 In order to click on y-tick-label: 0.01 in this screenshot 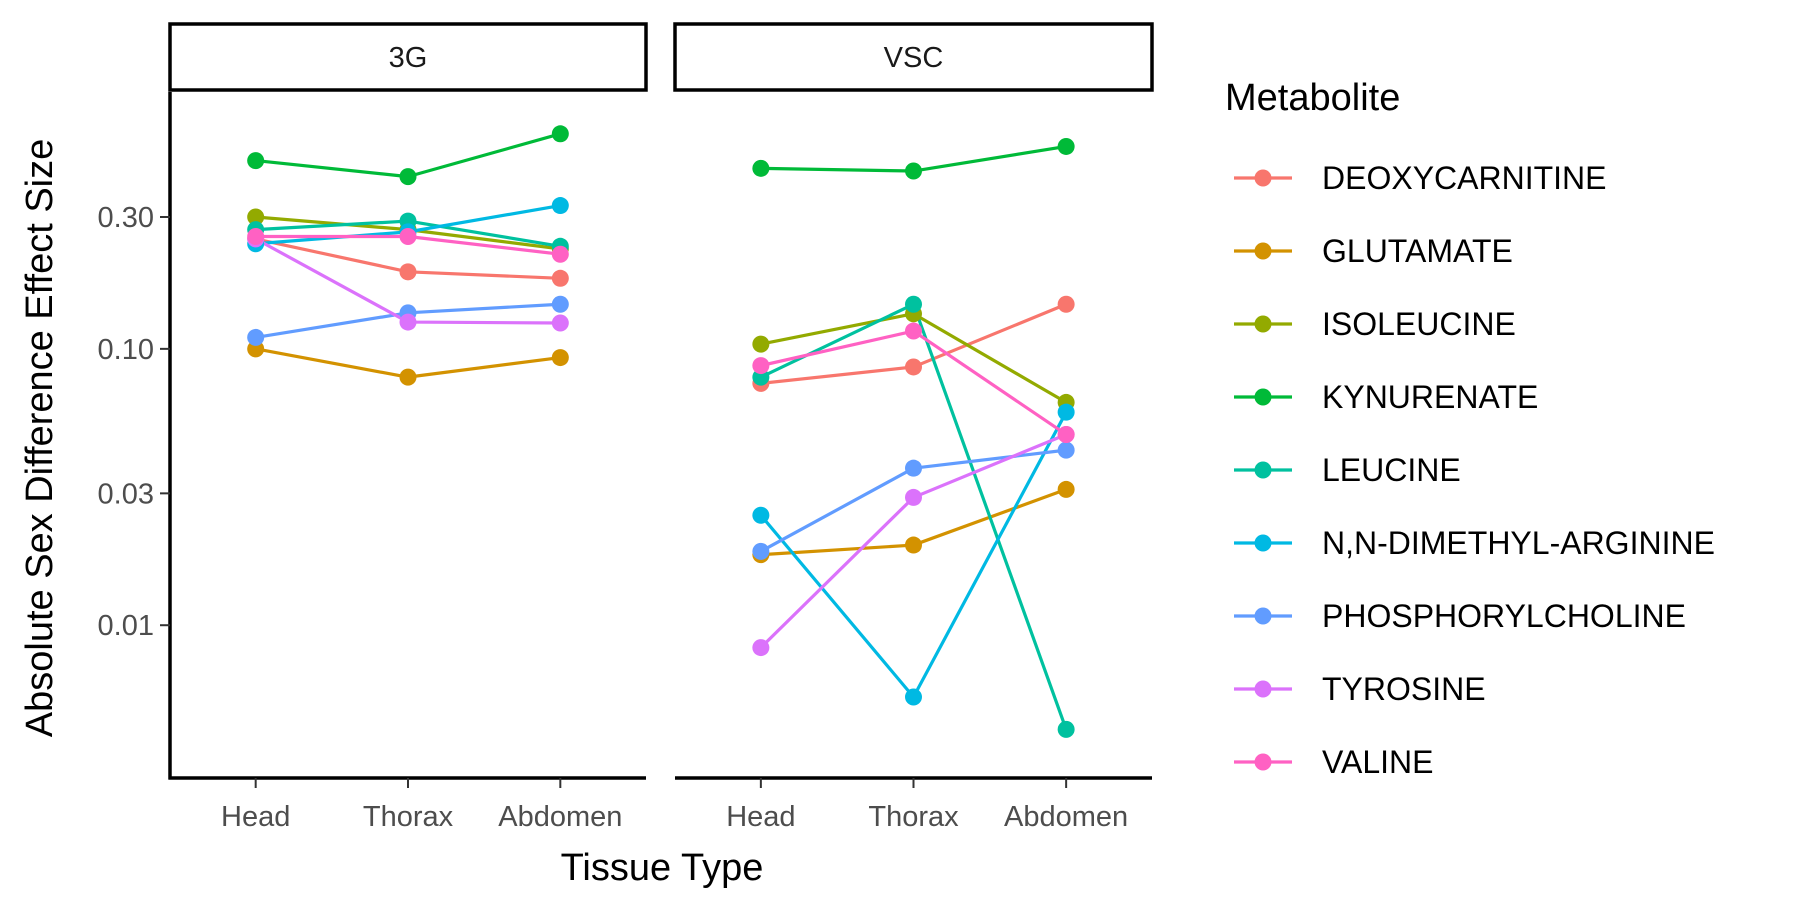, I will do `click(126, 626)`.